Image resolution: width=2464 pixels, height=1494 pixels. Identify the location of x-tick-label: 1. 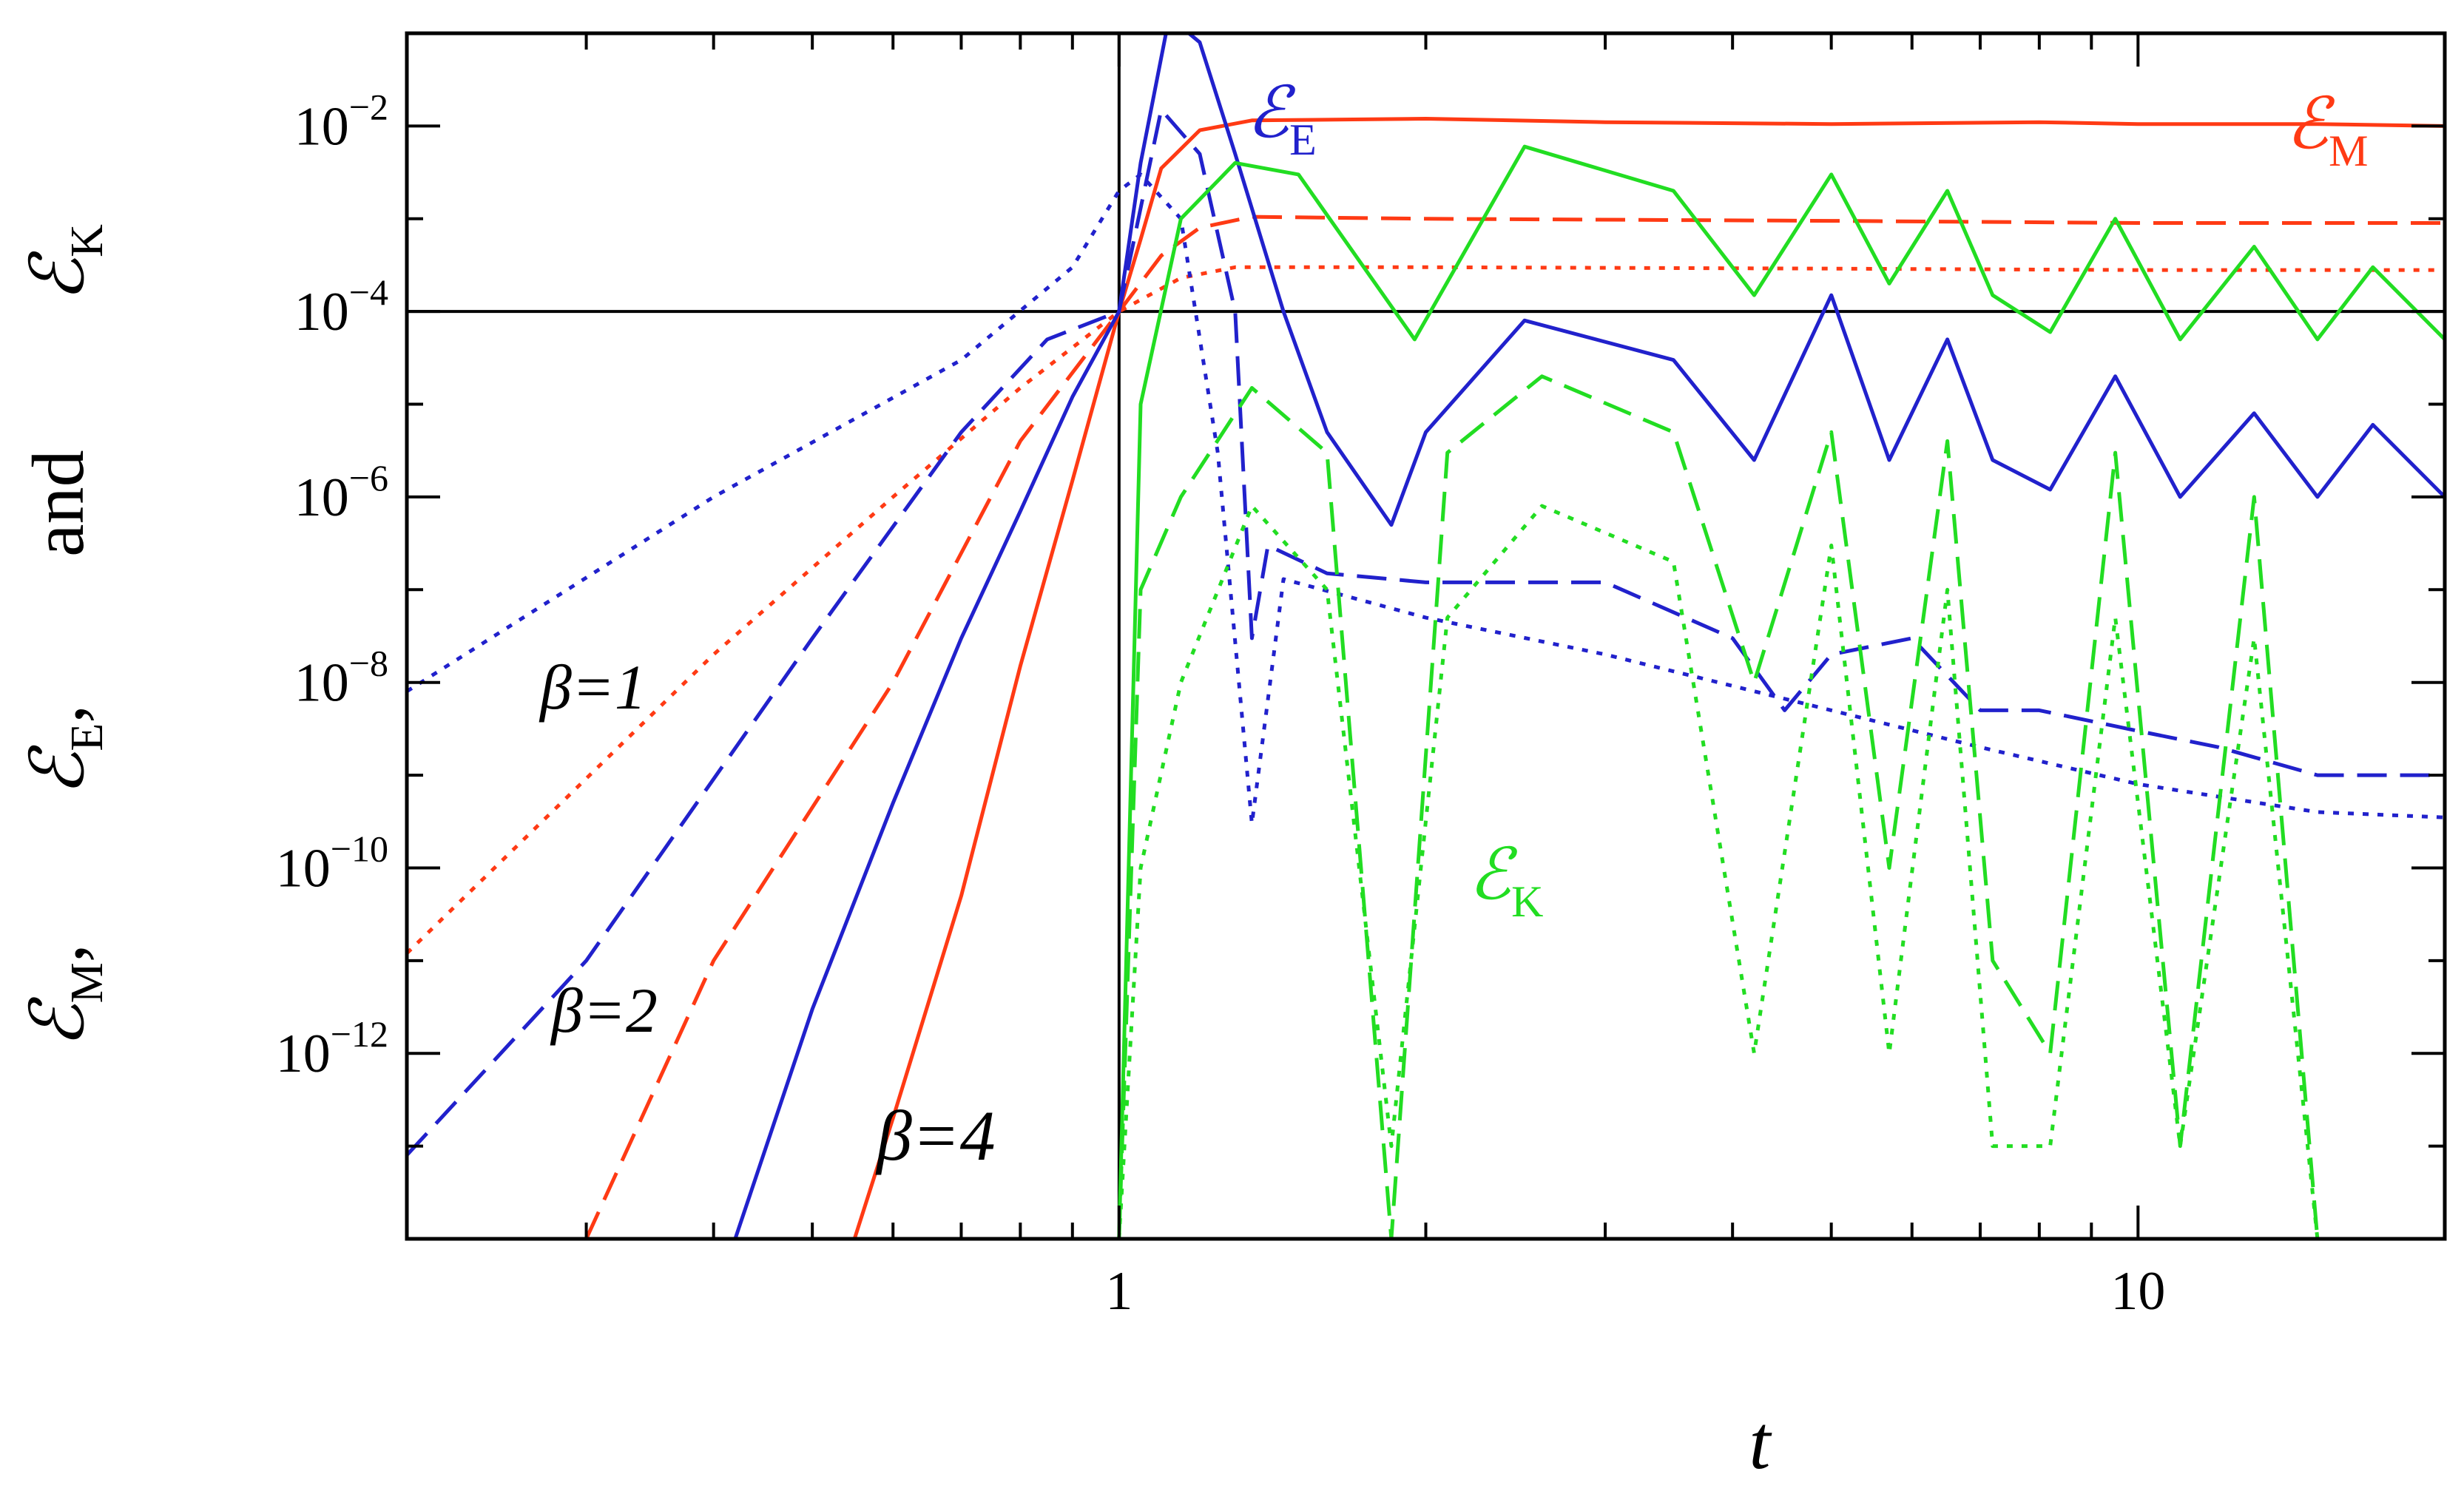
(1119, 1291).